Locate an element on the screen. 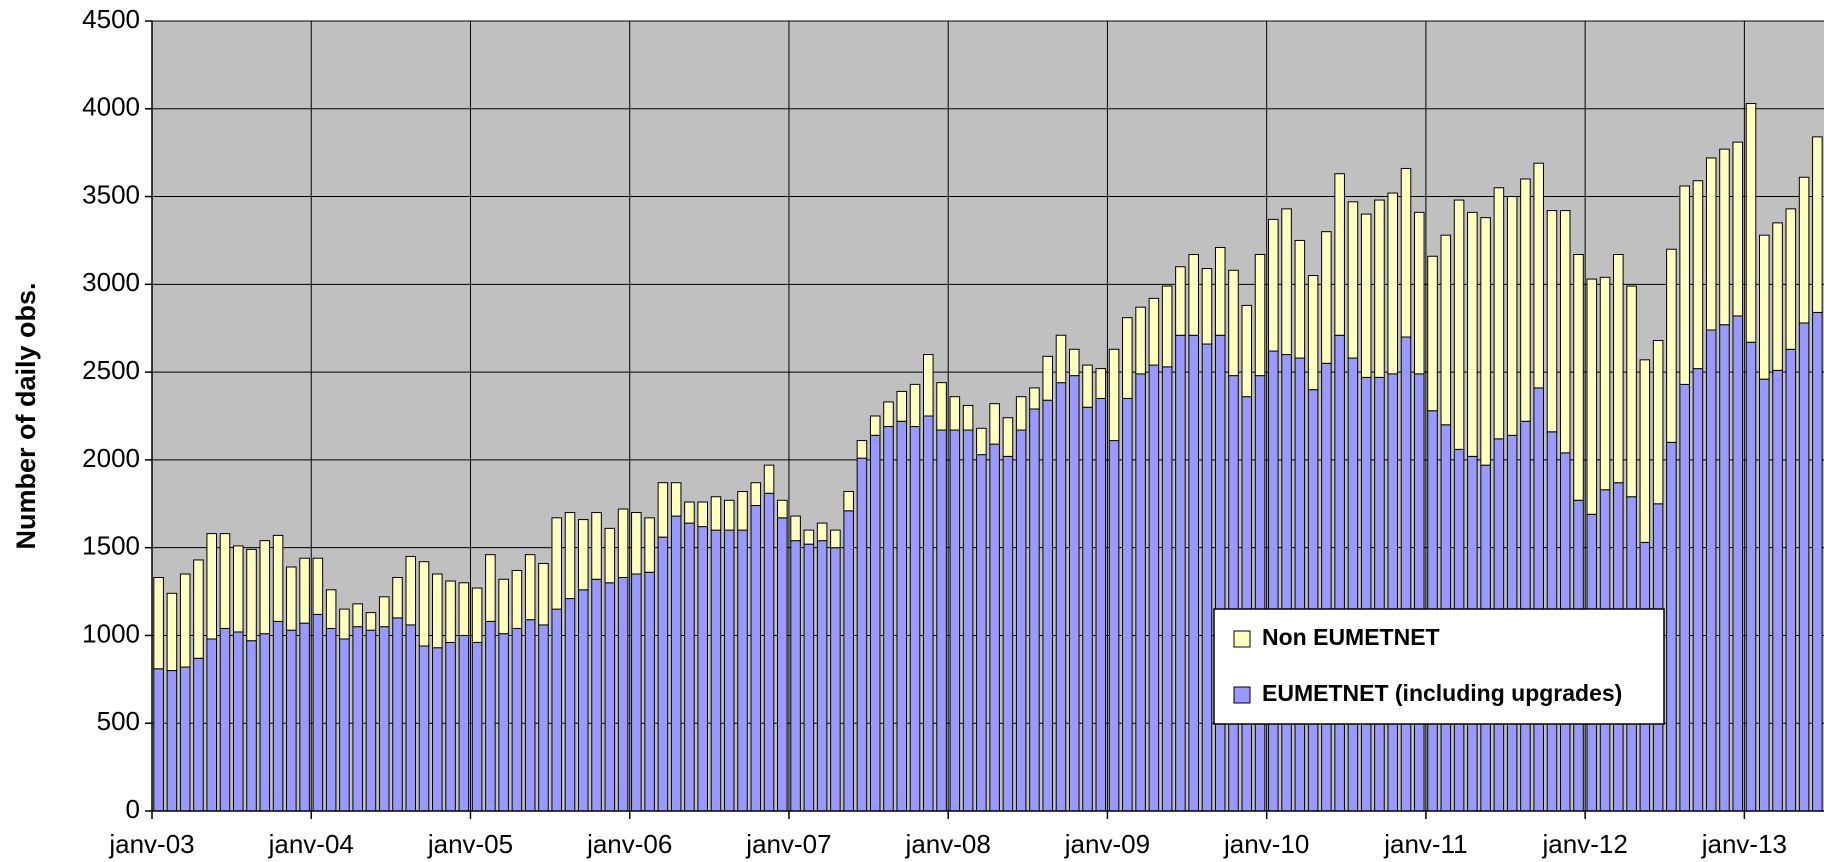 The height and width of the screenshot is (862, 1836). x-tick-label: janv-09 is located at coordinates (1107, 844).